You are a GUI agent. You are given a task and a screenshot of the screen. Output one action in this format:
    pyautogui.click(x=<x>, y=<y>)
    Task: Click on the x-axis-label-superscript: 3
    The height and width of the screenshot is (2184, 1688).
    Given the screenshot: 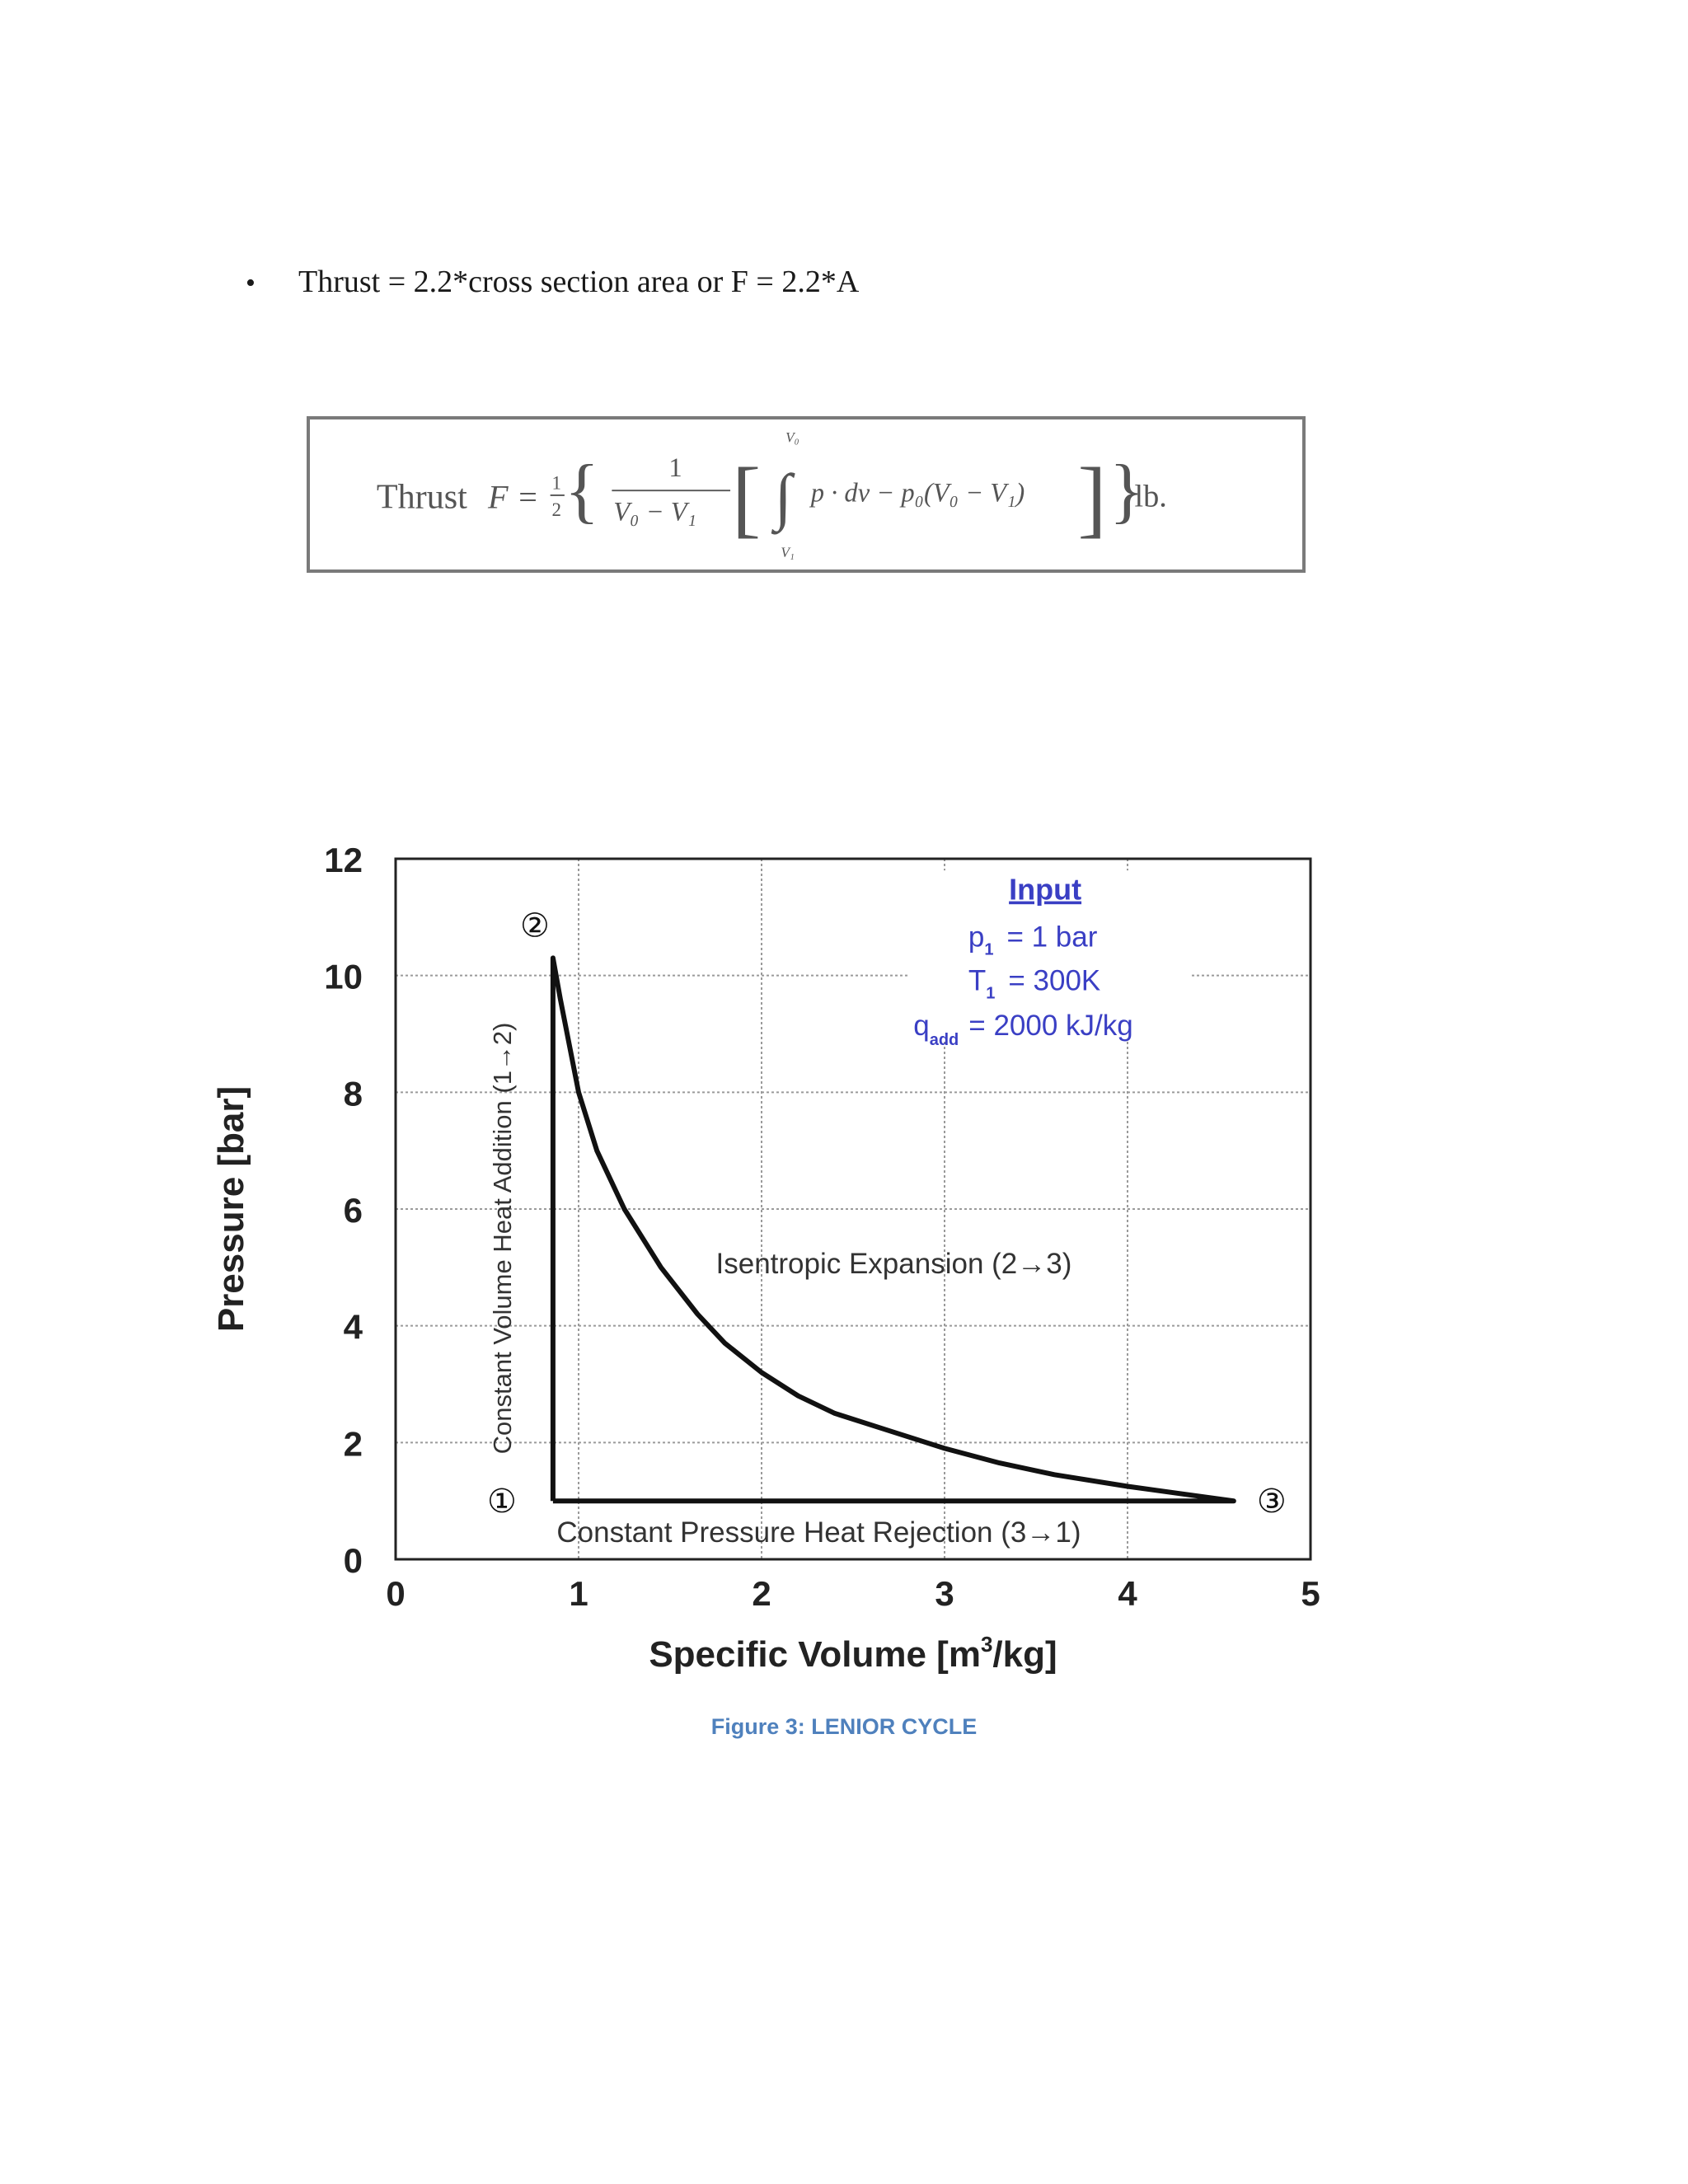 What is the action you would take?
    pyautogui.click(x=987, y=1644)
    